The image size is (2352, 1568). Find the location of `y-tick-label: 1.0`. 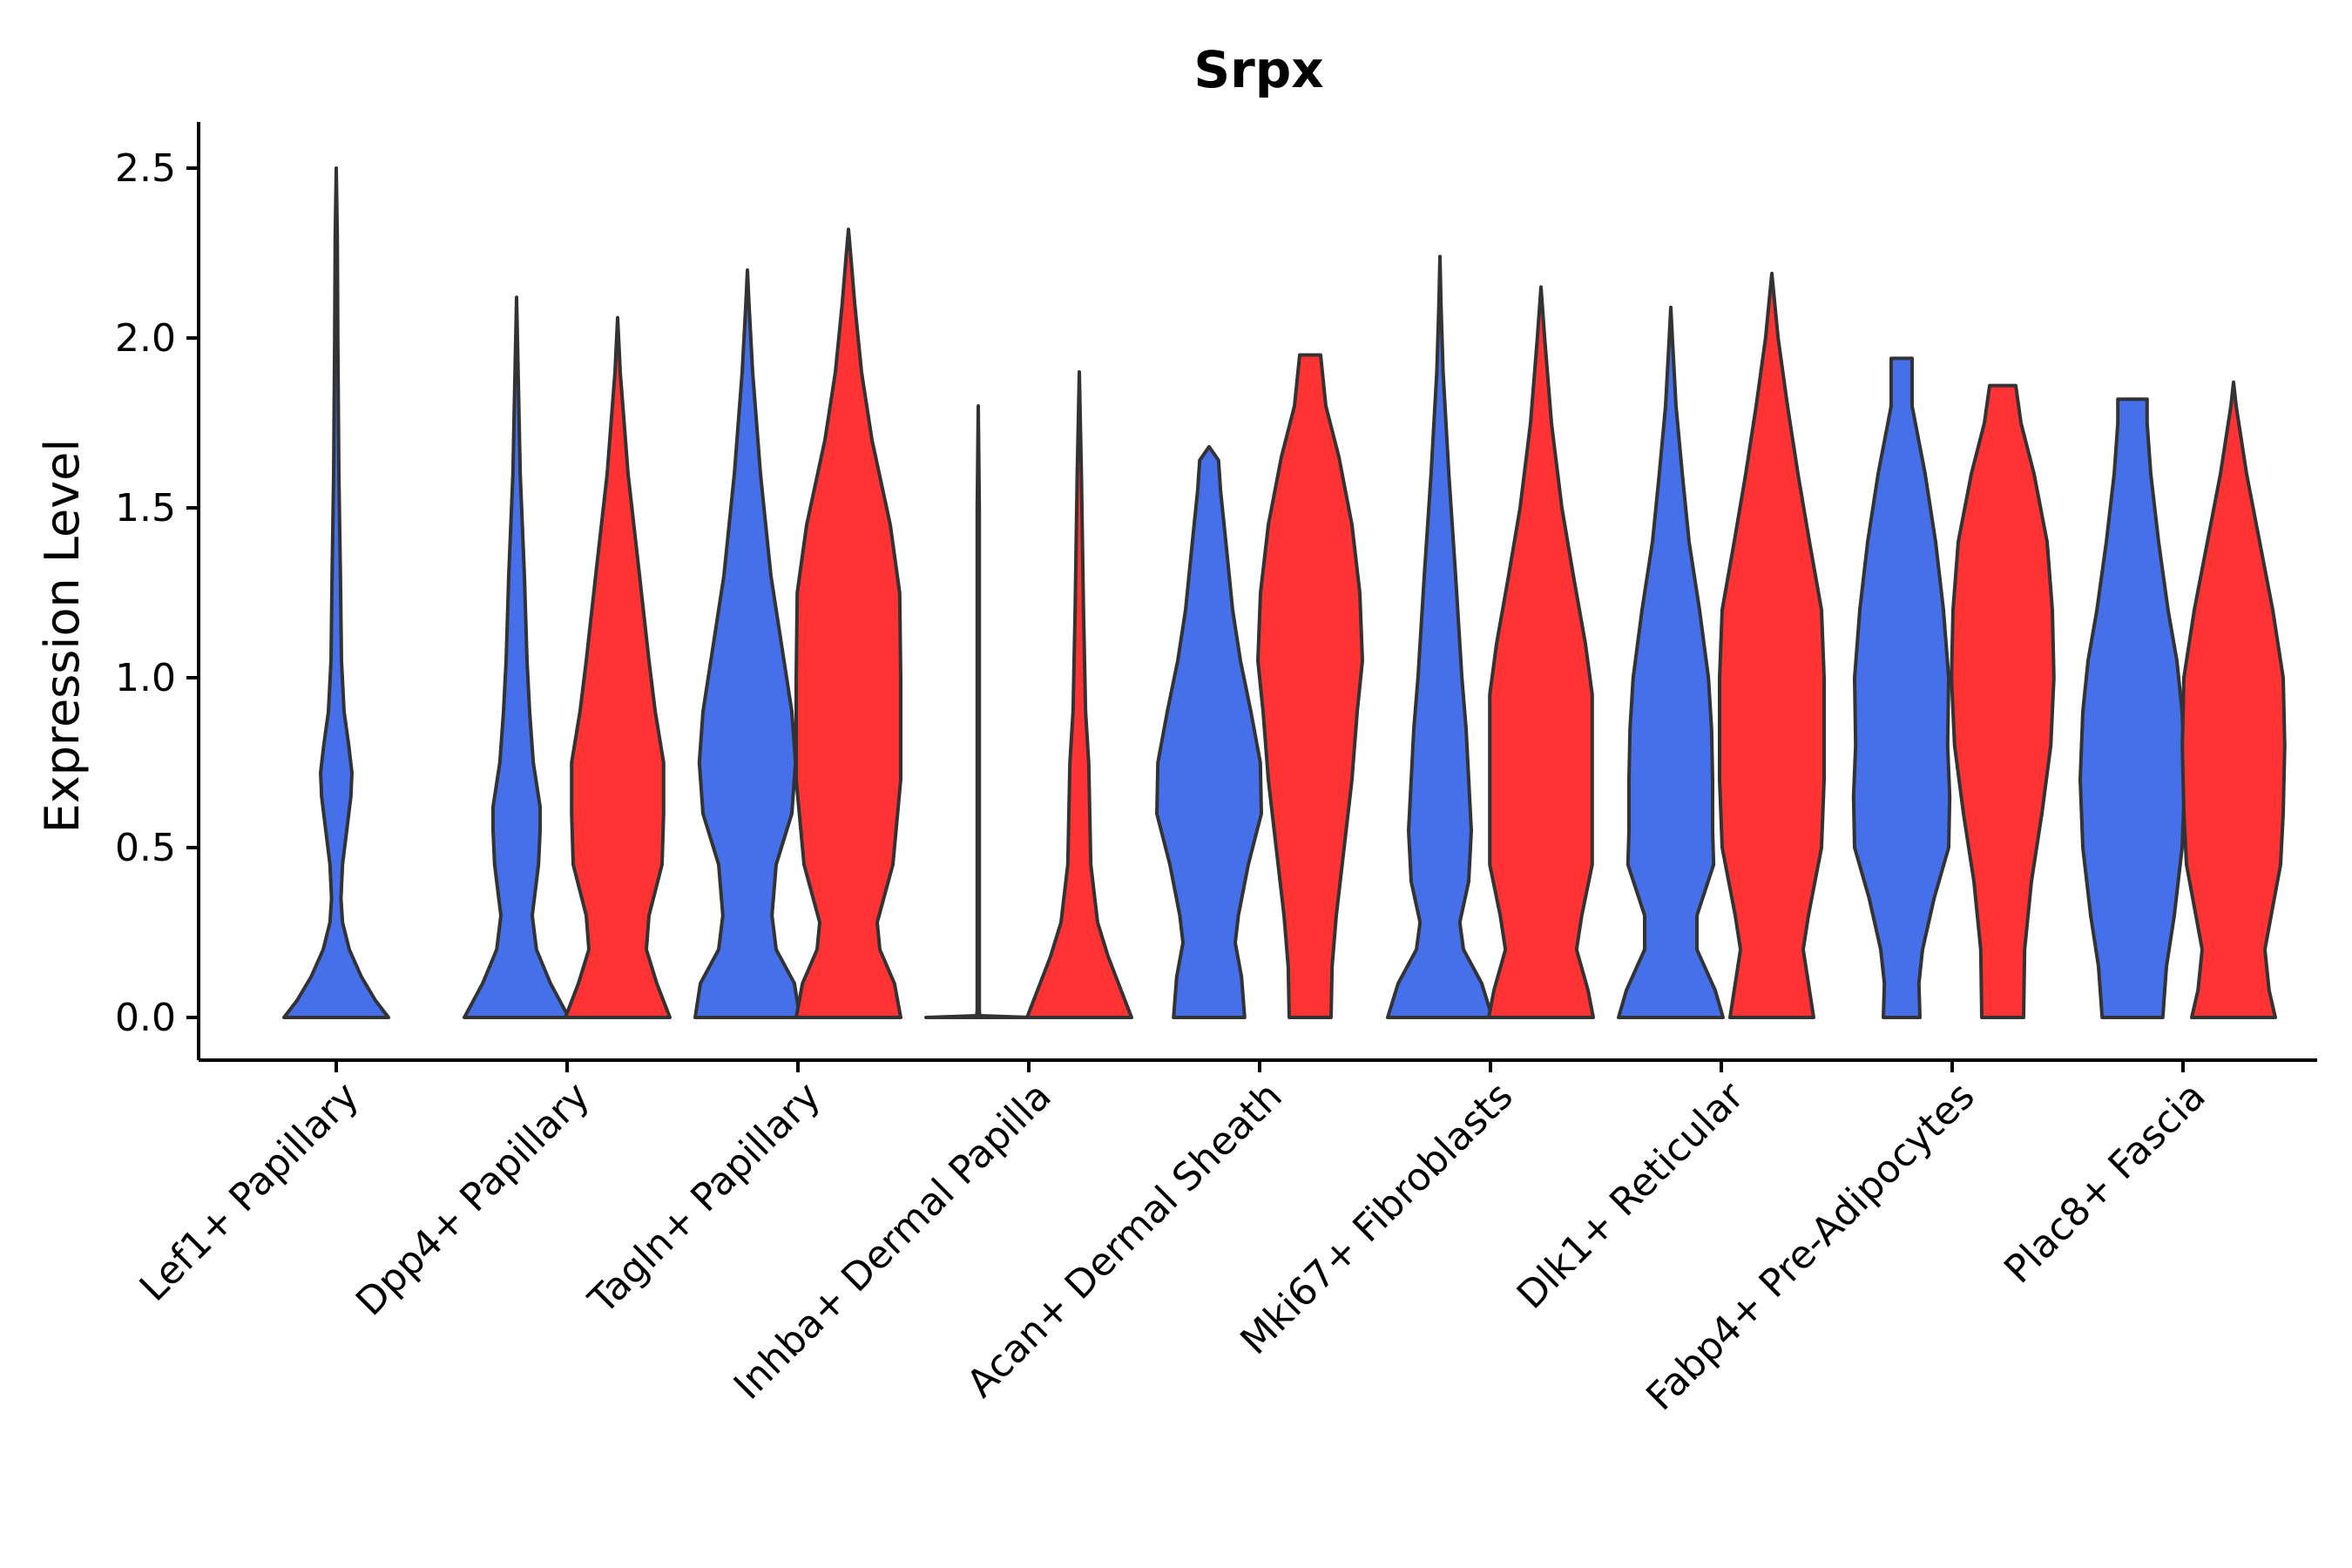

y-tick-label: 1.0 is located at coordinates (145, 678).